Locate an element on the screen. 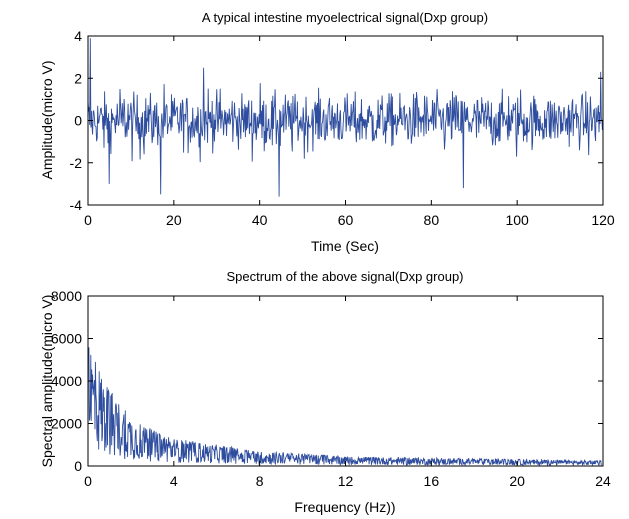  y-tick-label: 2000 is located at coordinates (66, 424).